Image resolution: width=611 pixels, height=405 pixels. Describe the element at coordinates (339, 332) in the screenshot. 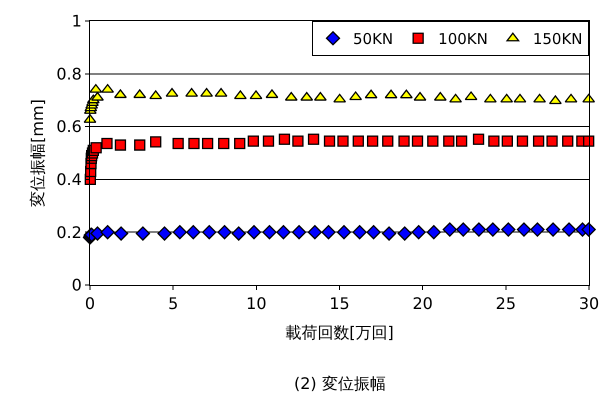

I see `x-axis-title: 載荷回数[万回]` at that location.